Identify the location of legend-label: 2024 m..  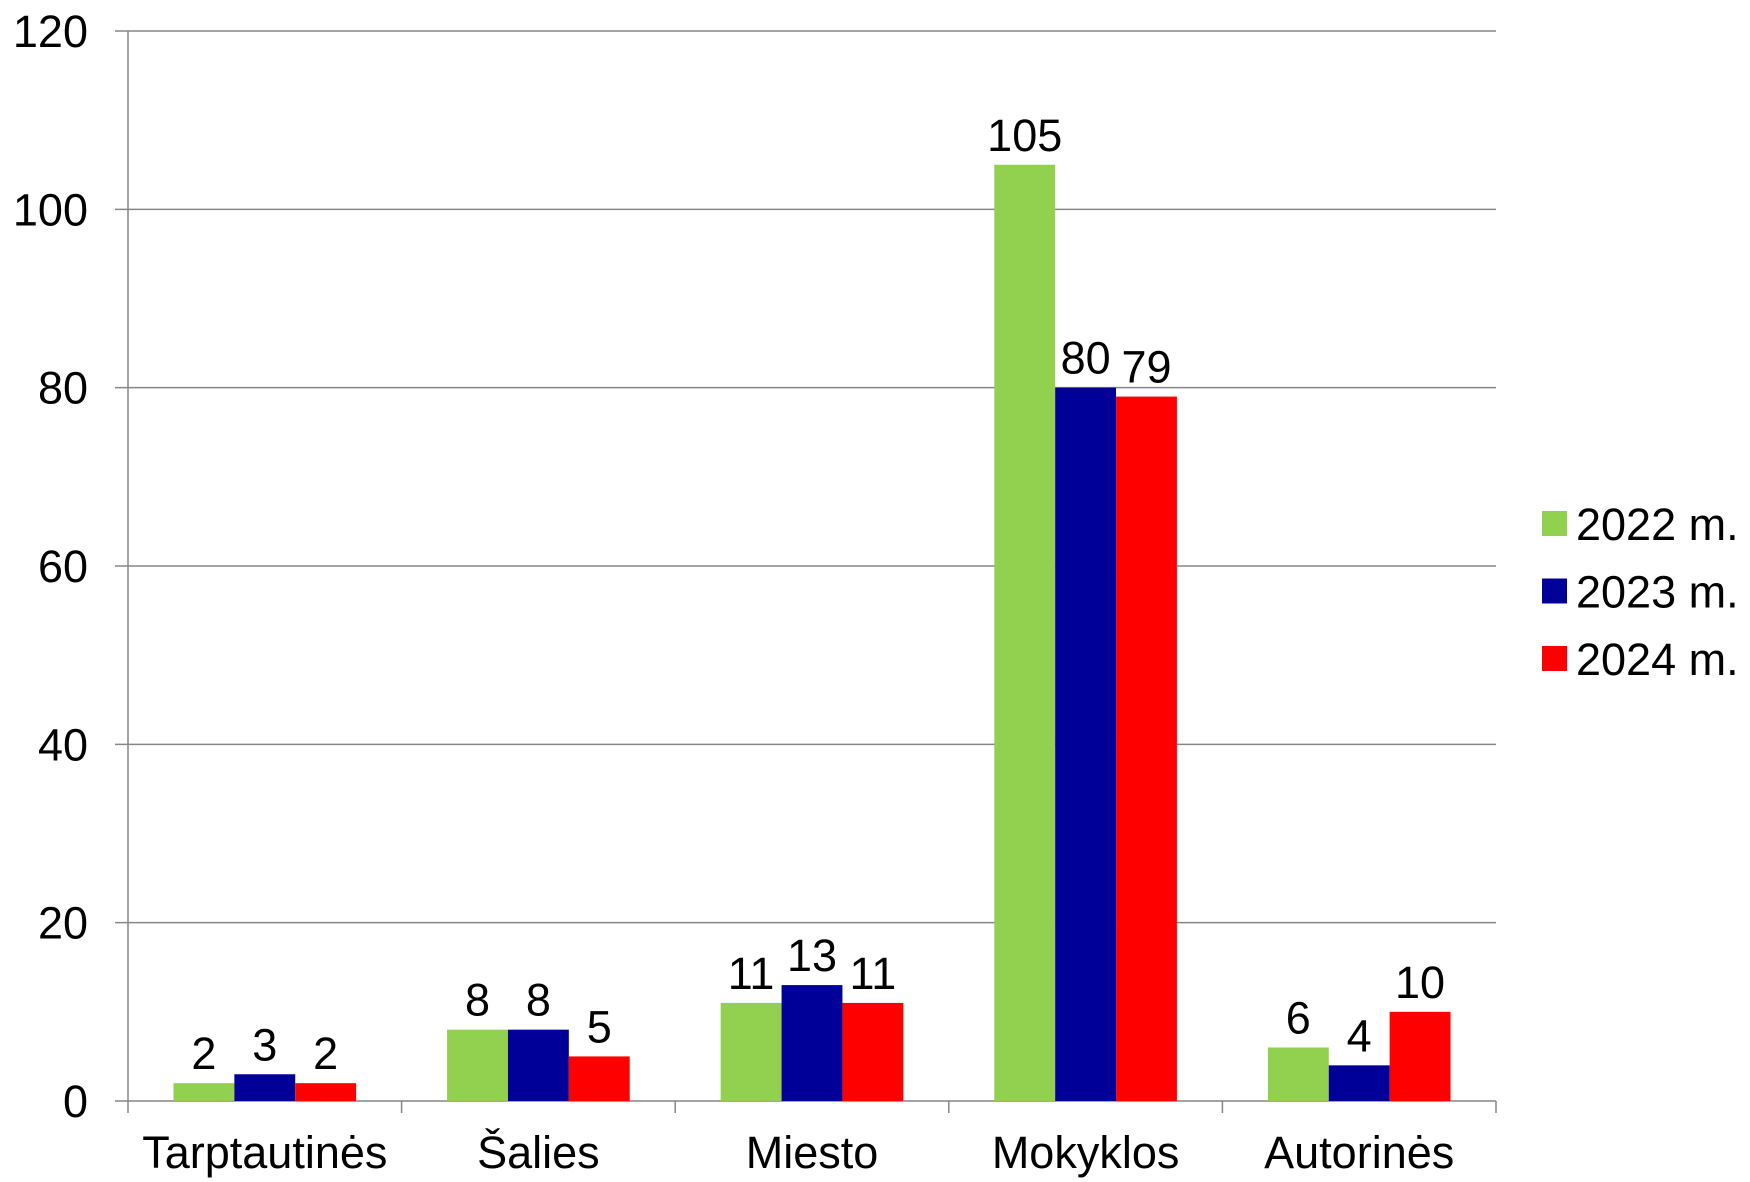
(1657, 659).